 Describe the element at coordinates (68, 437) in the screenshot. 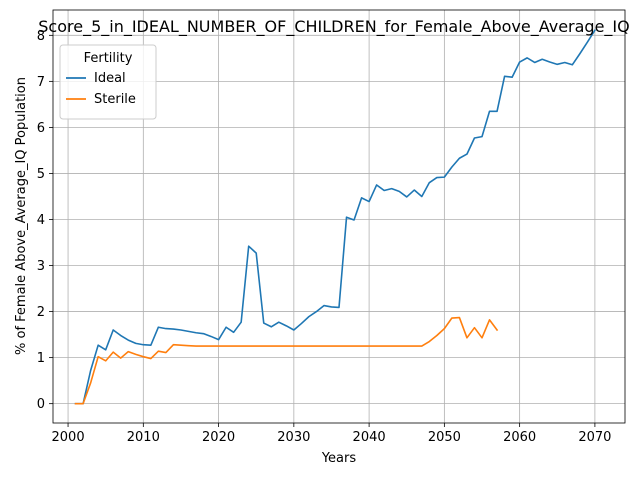

I see `x-tick-label: 2000` at that location.